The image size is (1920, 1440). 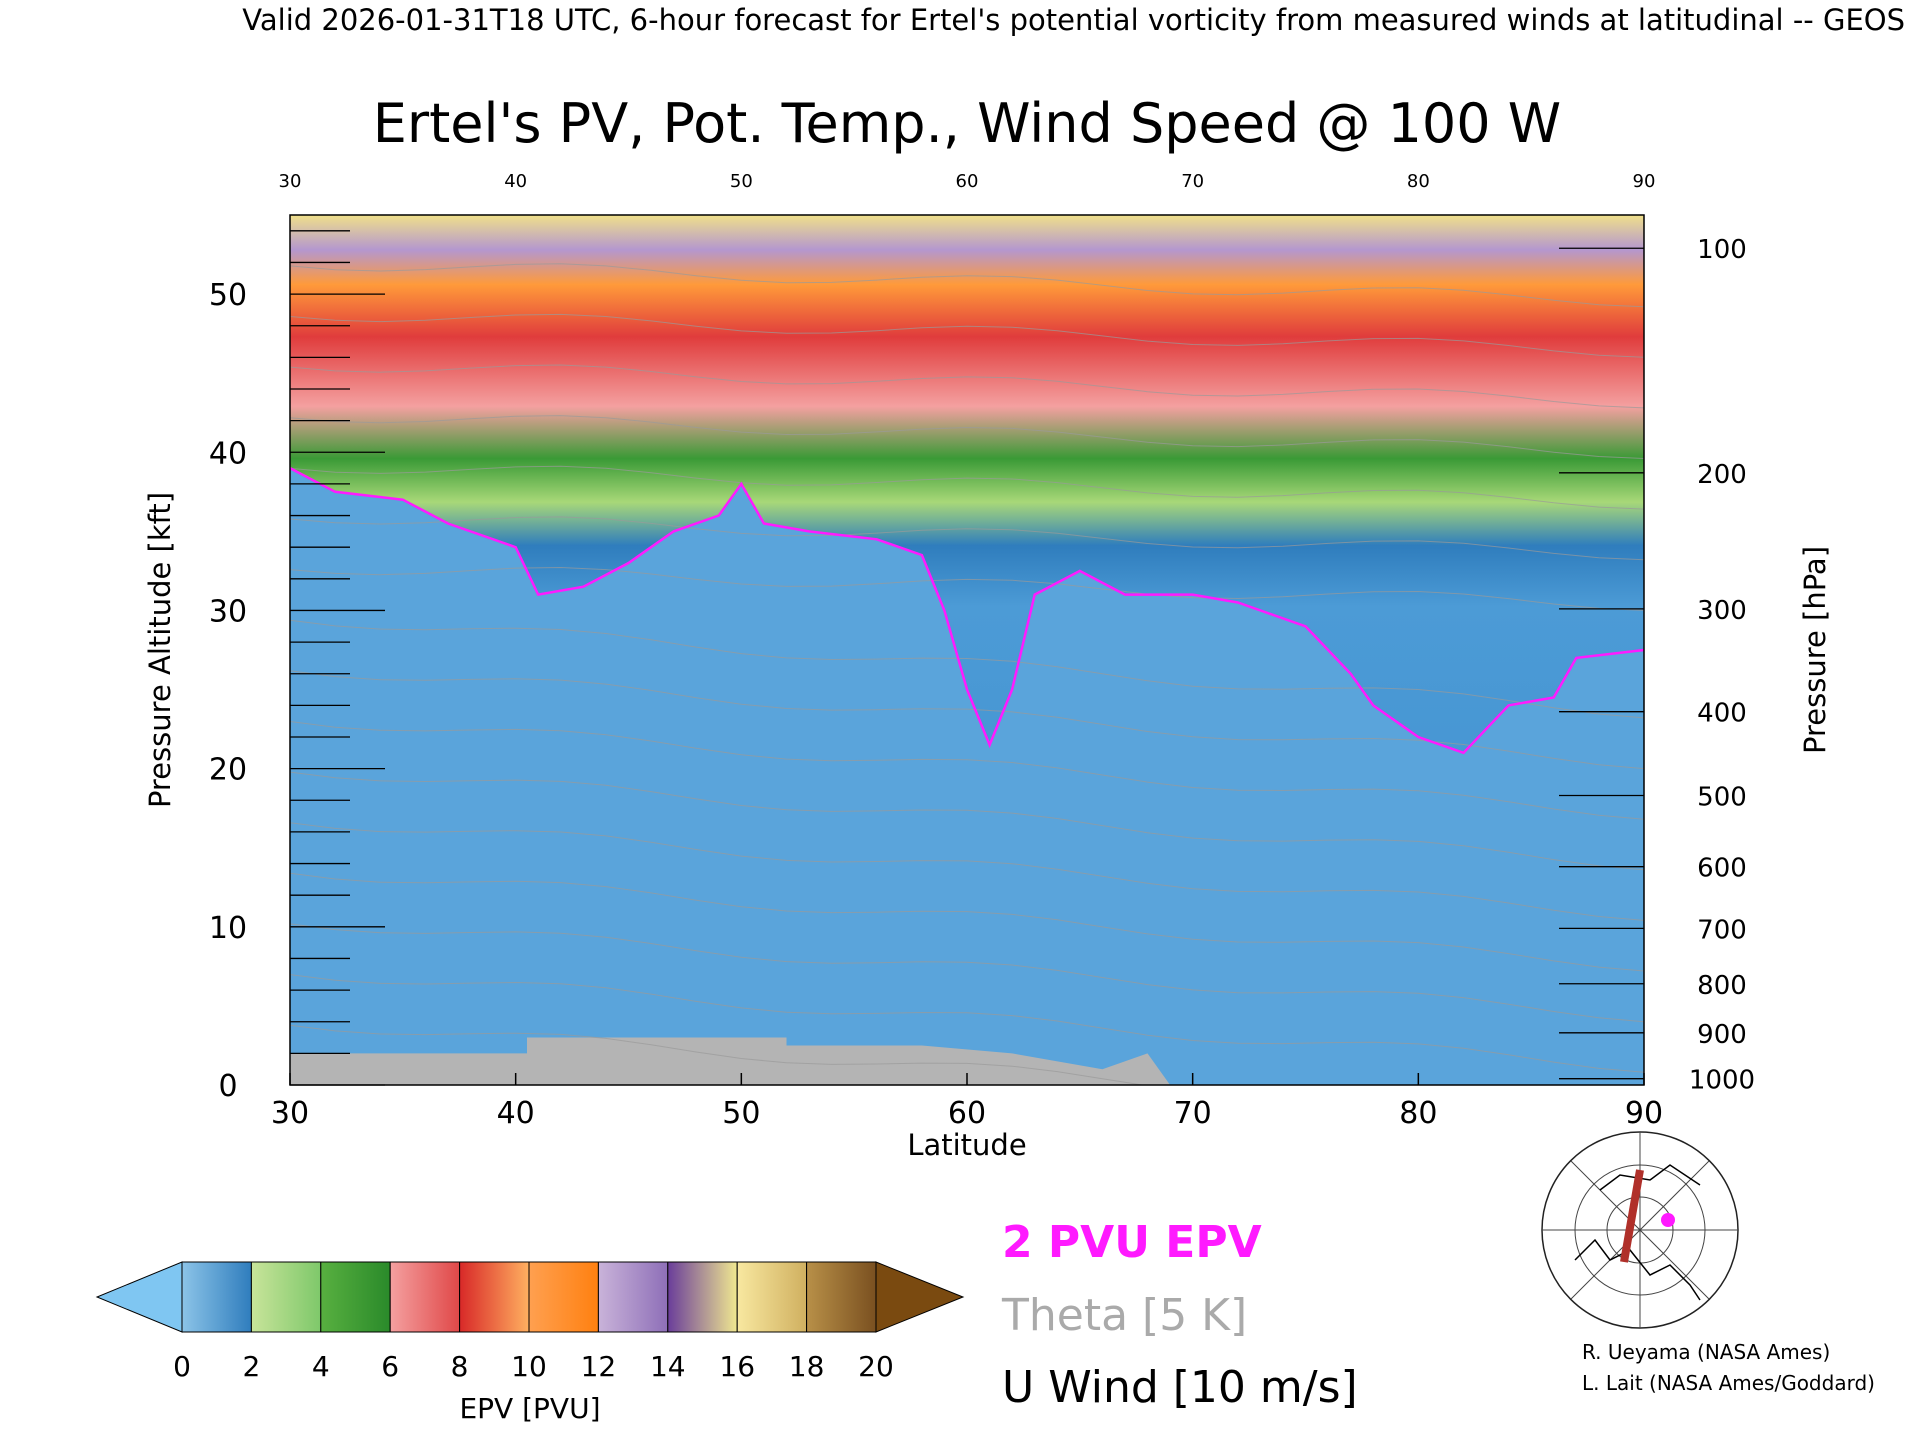 I want to click on pressure-tick-label: 800, so click(x=1722, y=986).